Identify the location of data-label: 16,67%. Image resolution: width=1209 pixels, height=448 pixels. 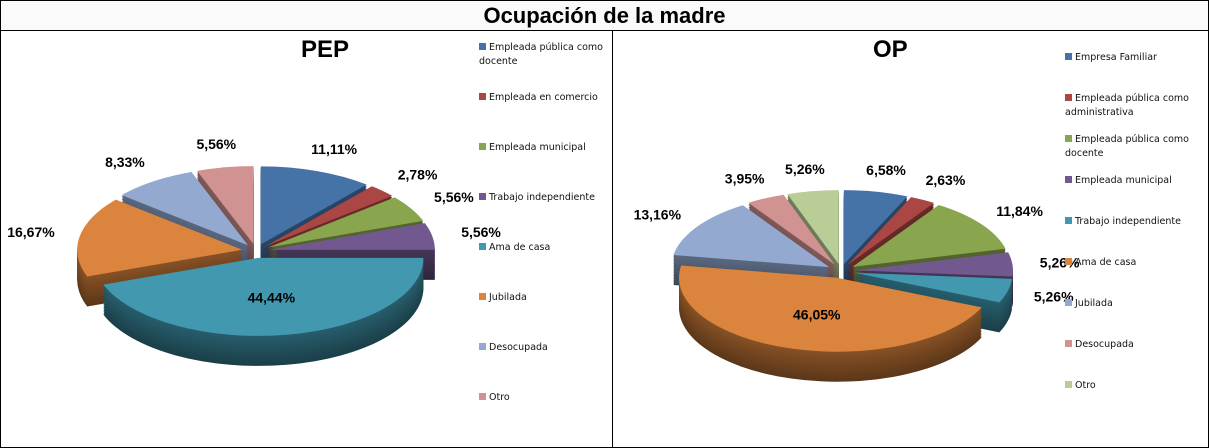
(31, 232).